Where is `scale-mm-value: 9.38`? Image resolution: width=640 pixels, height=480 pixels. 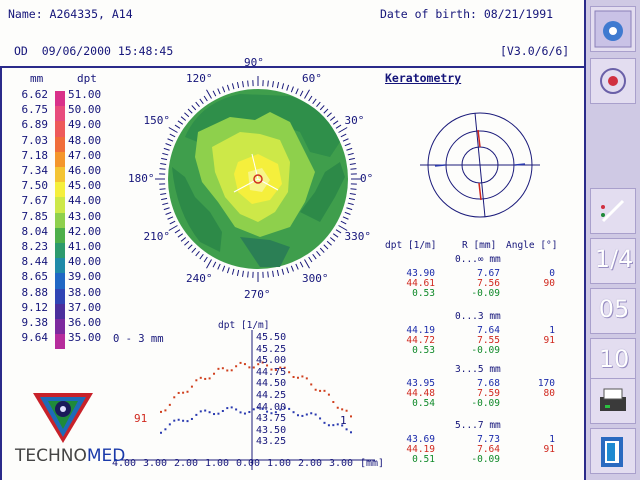
scale-mm-value: 9.38 is located at coordinates (35, 322).